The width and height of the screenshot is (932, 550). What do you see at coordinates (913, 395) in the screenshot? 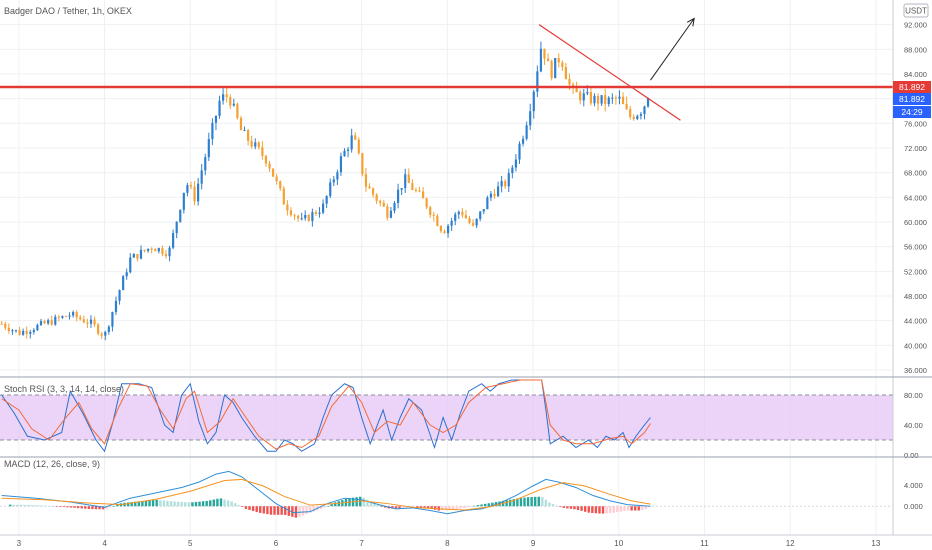
I see `stoch-rsi-tick-label: 80.00` at bounding box center [913, 395].